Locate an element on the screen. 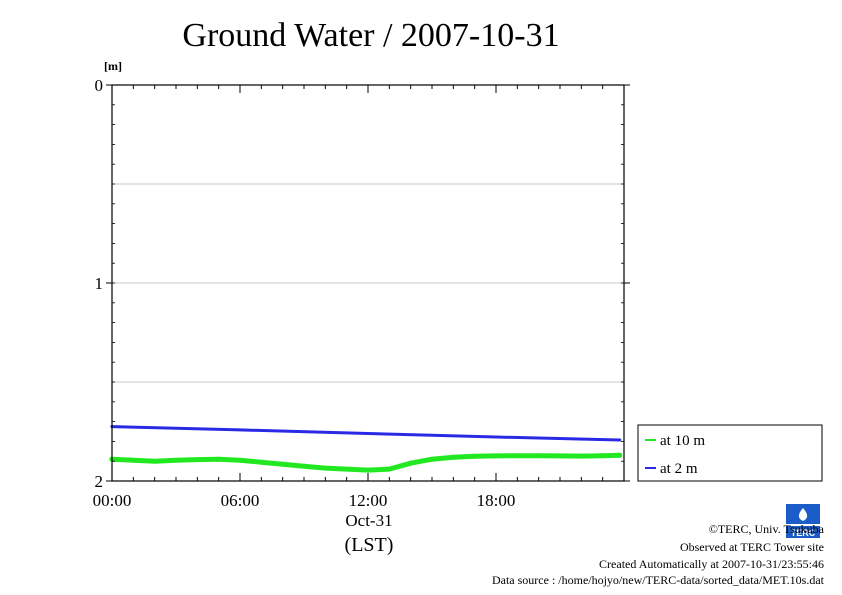 The height and width of the screenshot is (595, 842). legend-box is located at coordinates (730, 453).